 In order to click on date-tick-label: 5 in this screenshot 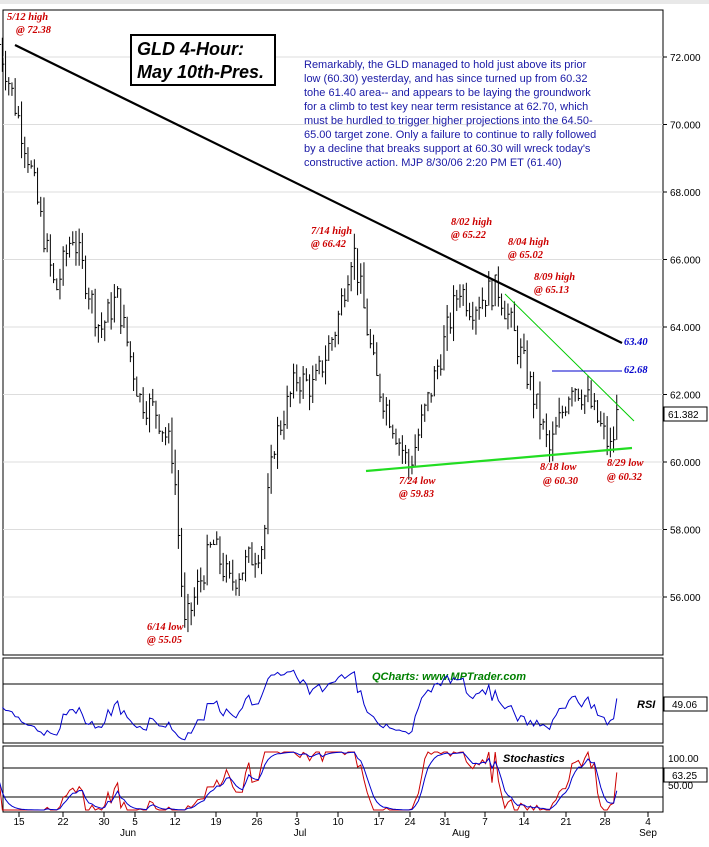, I will do `click(135, 822)`.